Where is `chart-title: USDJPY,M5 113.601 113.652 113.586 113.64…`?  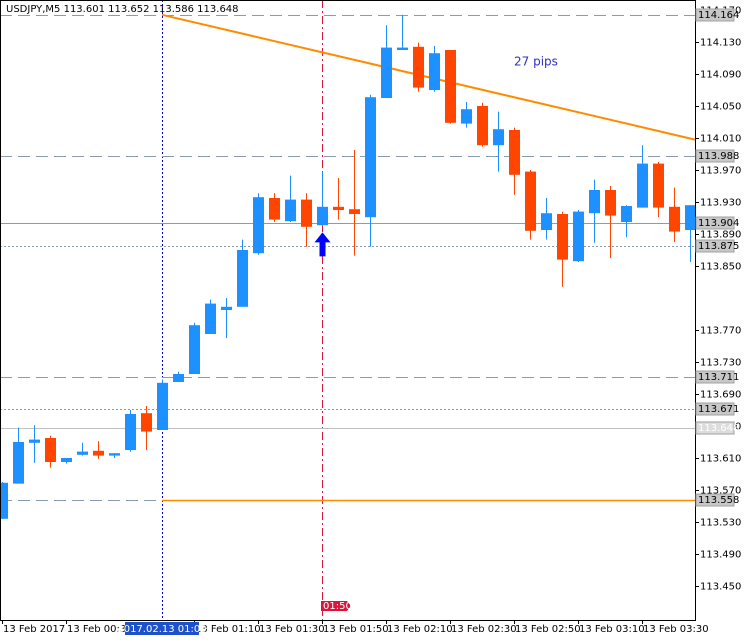
chart-title: USDJPY,M5 113.601 113.652 113.586 113.64… is located at coordinates (122, 9).